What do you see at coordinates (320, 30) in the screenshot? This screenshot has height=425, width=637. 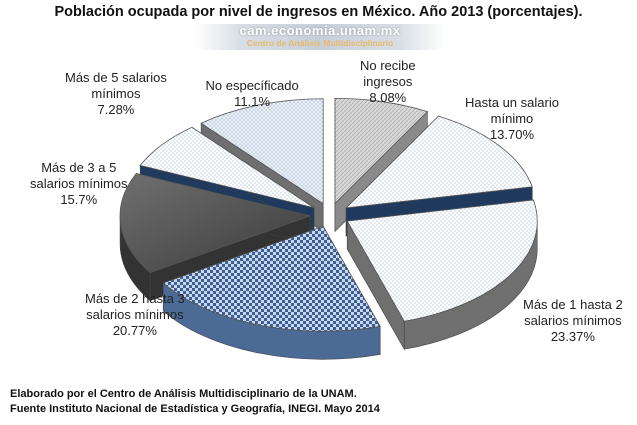 I see `watermark-url: cam.economia.unam.mx` at bounding box center [320, 30].